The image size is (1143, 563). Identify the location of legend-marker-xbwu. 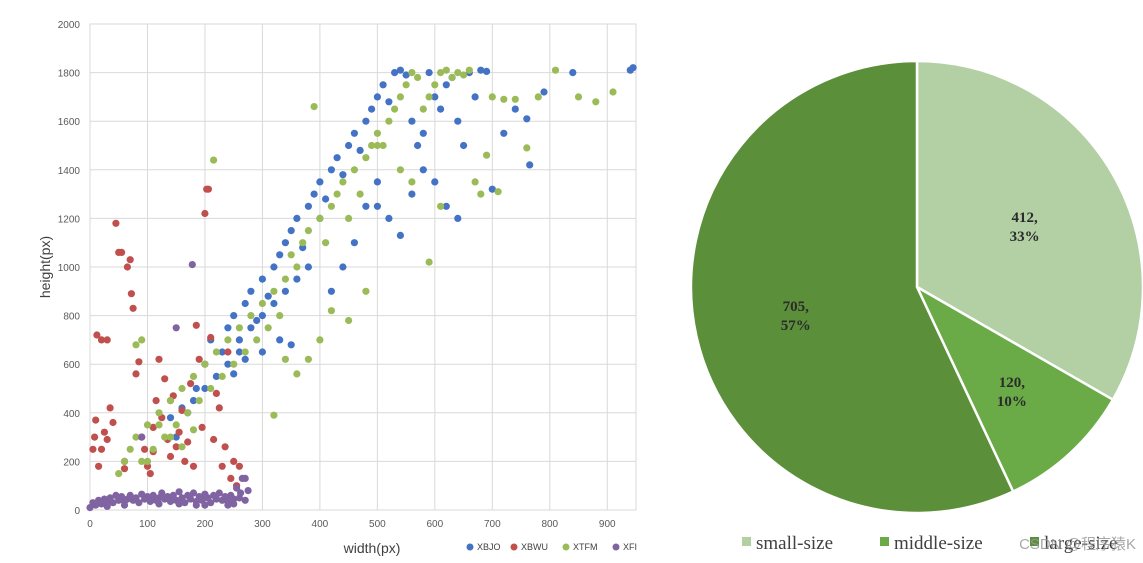
(514, 547).